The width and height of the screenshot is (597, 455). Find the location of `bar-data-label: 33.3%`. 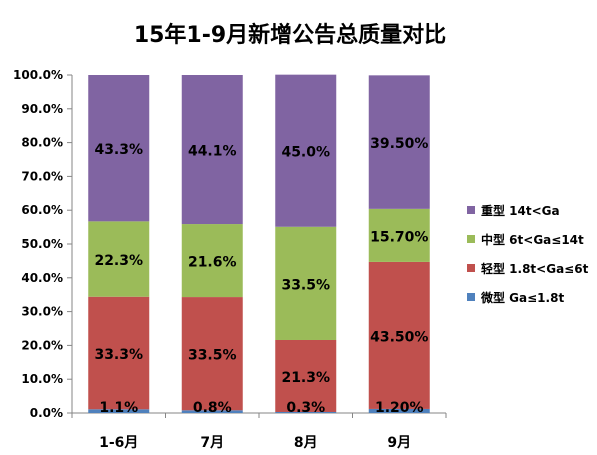

bar-data-label: 33.3% is located at coordinates (118, 355).